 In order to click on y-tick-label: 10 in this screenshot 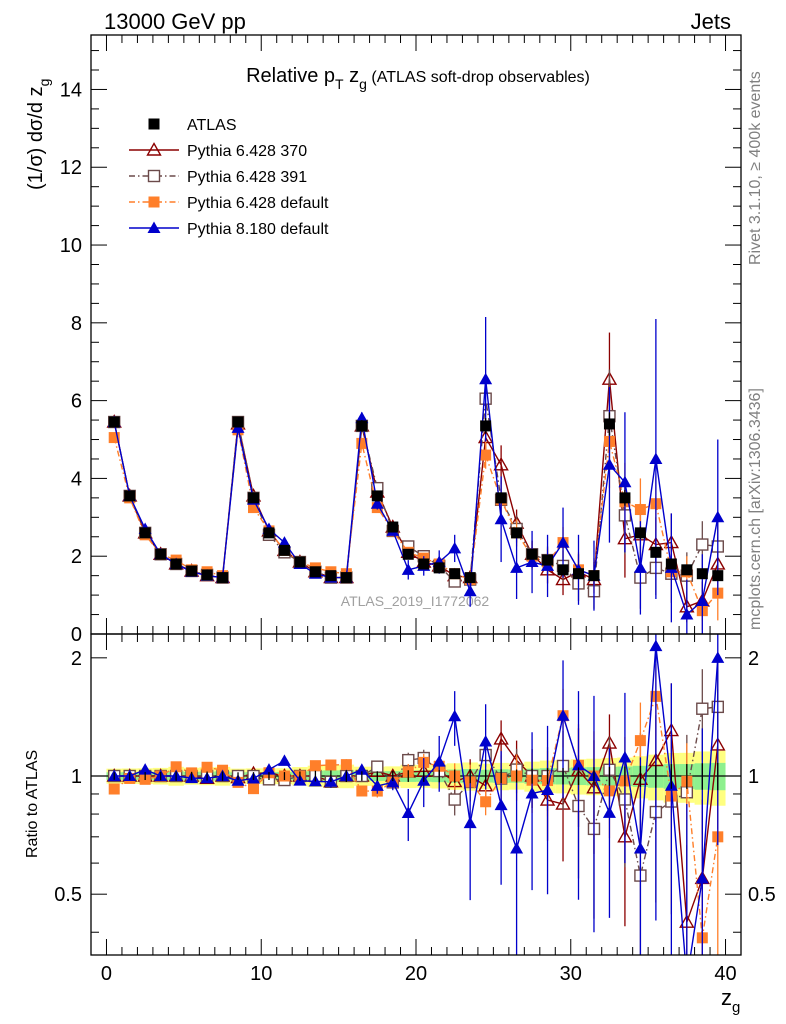, I will do `click(71, 246)`.